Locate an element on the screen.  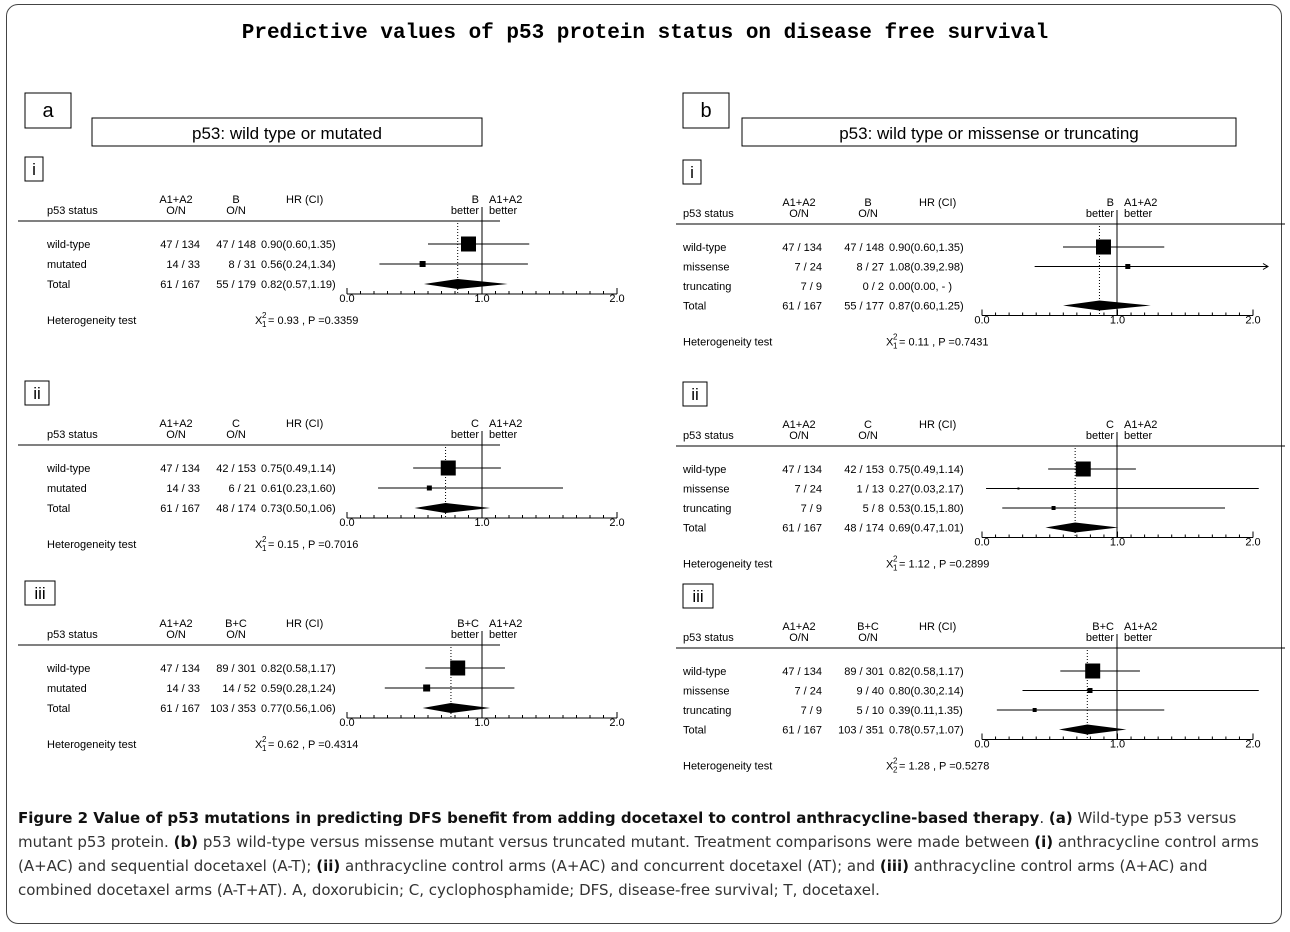
row-hr-text: 1.08(0.39,2.98) is located at coordinates (926, 268).